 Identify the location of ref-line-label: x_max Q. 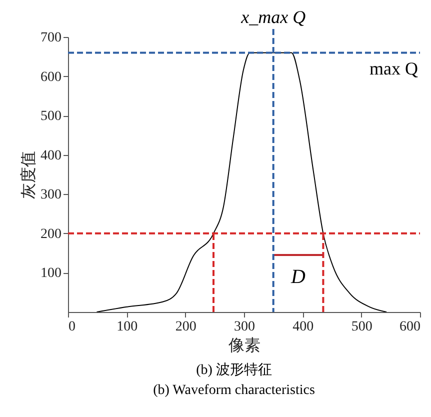
(273, 17).